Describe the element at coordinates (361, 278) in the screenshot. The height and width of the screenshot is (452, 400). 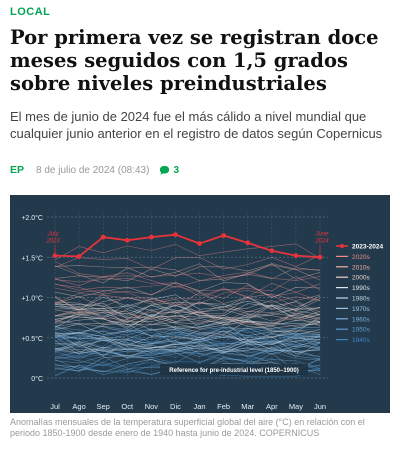
I see `legend-label: 2000s` at that location.